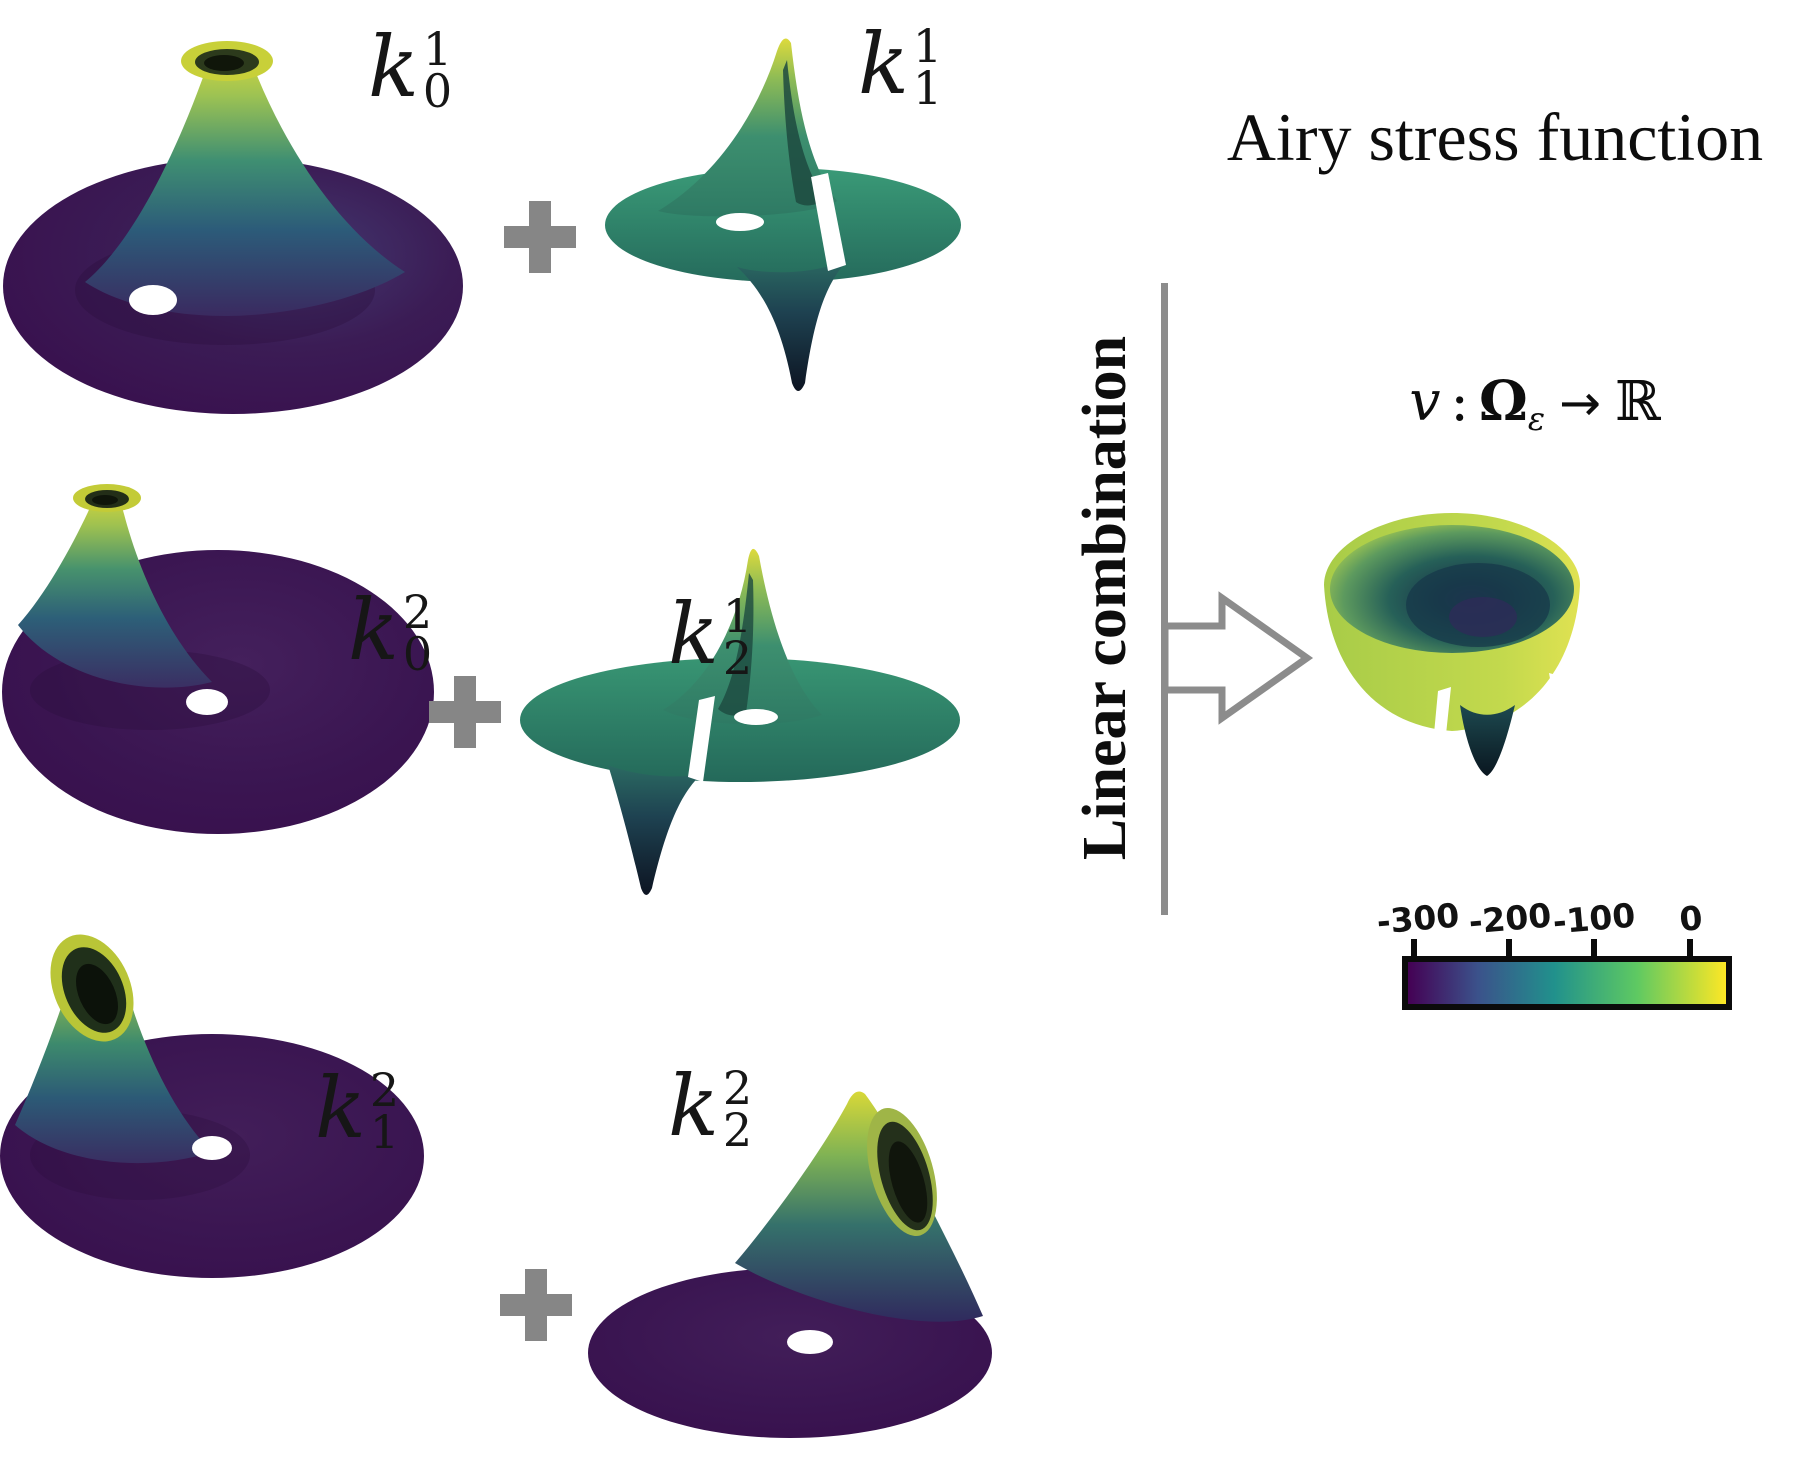 The image size is (1796, 1461). What do you see at coordinates (1691, 918) in the screenshot?
I see `colorbar-tick-label-3: 0` at bounding box center [1691, 918].